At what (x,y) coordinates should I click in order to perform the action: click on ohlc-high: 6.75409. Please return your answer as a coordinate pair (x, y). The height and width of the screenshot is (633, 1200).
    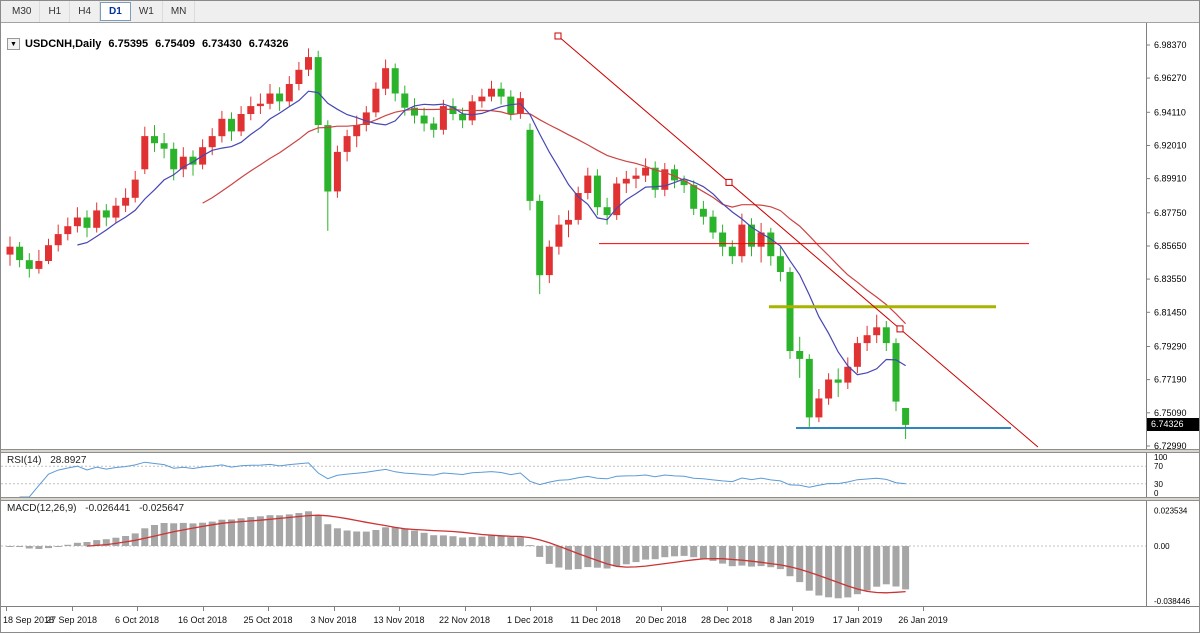
    Looking at the image, I should click on (175, 44).